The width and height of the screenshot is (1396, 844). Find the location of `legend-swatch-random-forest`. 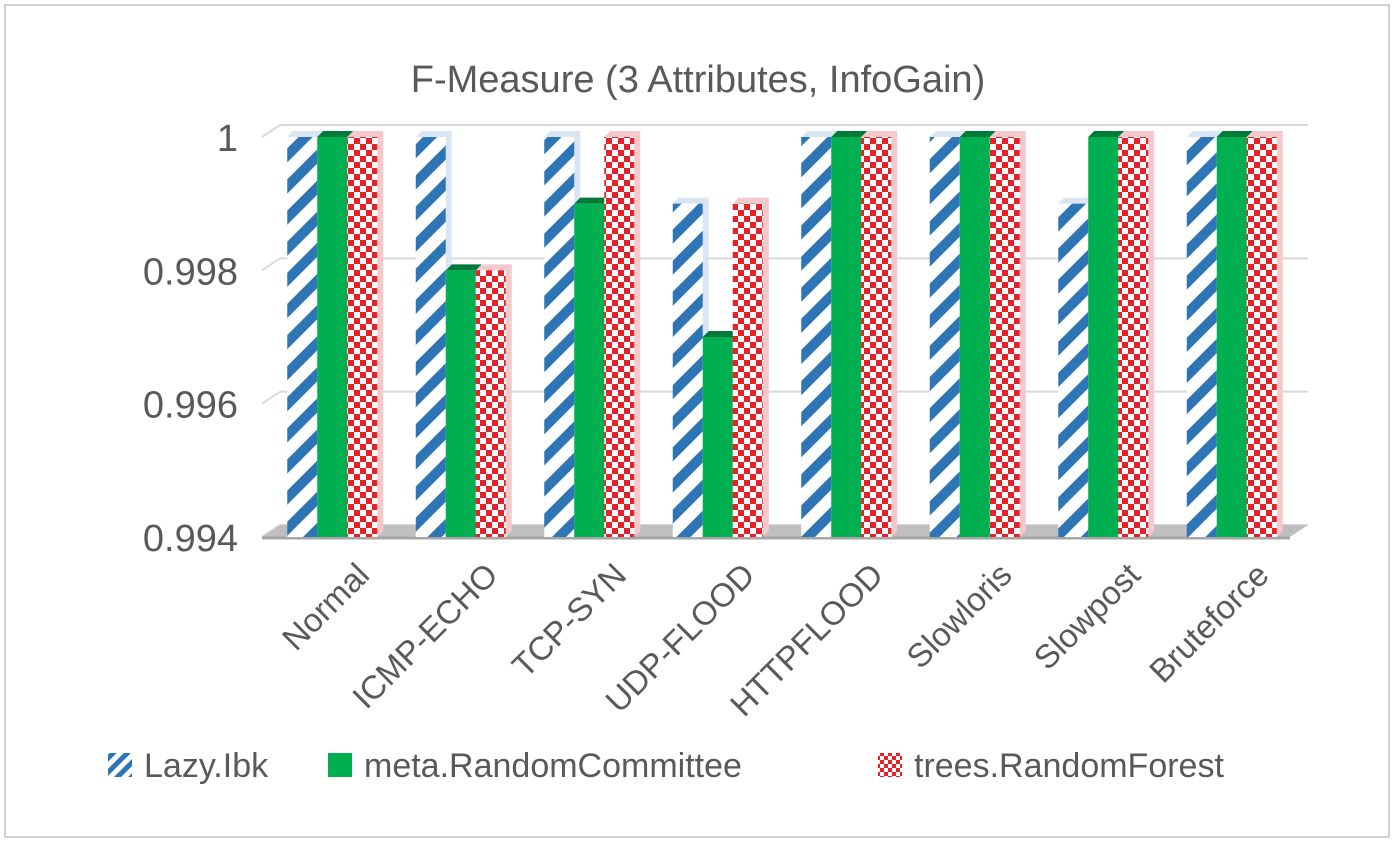

legend-swatch-random-forest is located at coordinates (890, 765).